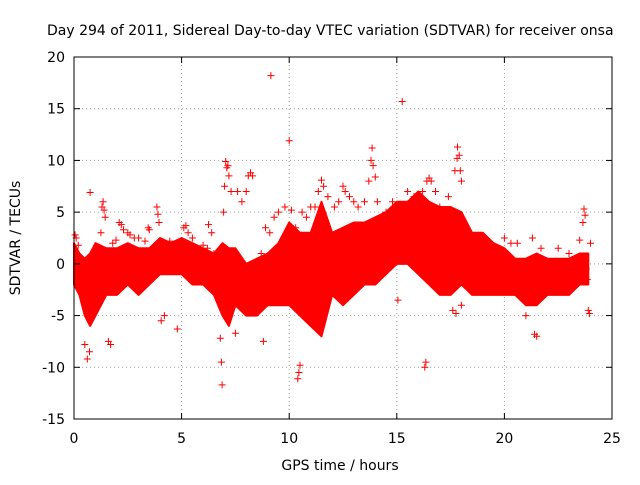  I want to click on x-tick-label: 20, so click(504, 439).